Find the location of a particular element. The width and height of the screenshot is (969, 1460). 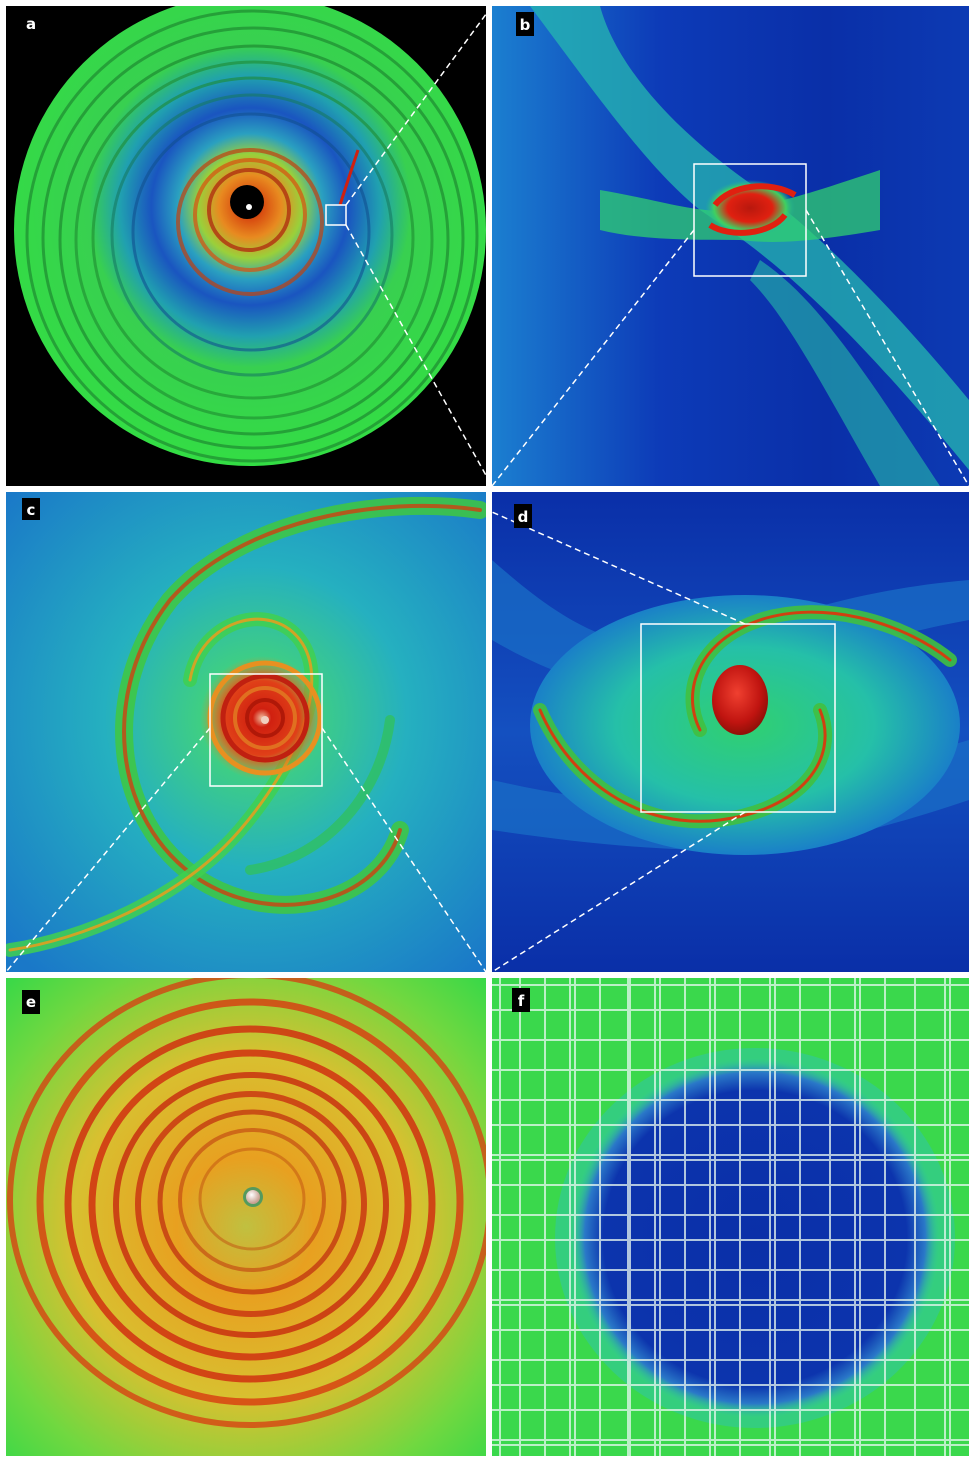

spiral-arm-b2 is located at coordinates (740, 206).